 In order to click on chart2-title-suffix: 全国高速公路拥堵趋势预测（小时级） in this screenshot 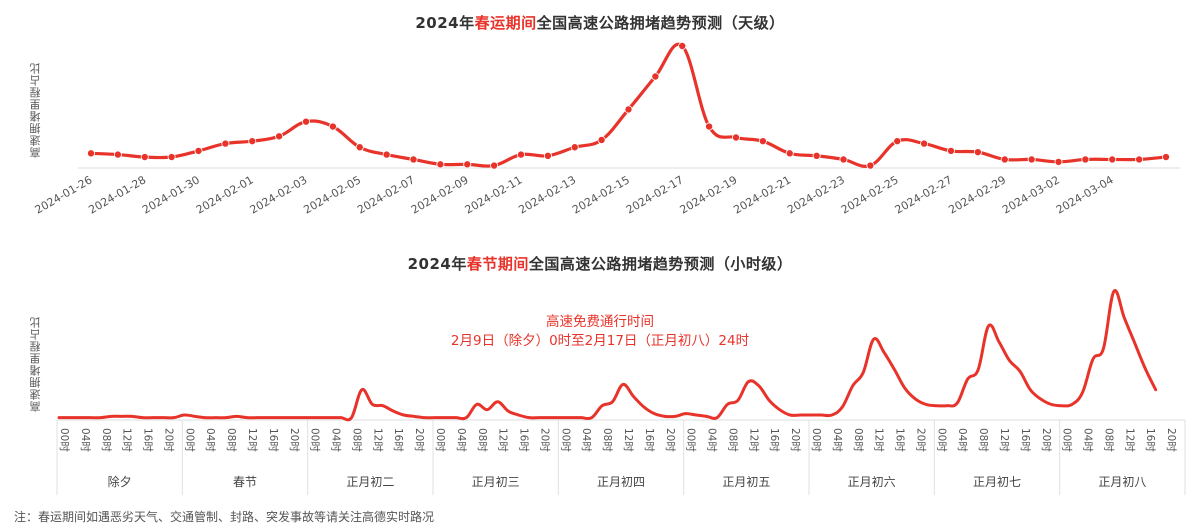, I will do `click(660, 264)`.